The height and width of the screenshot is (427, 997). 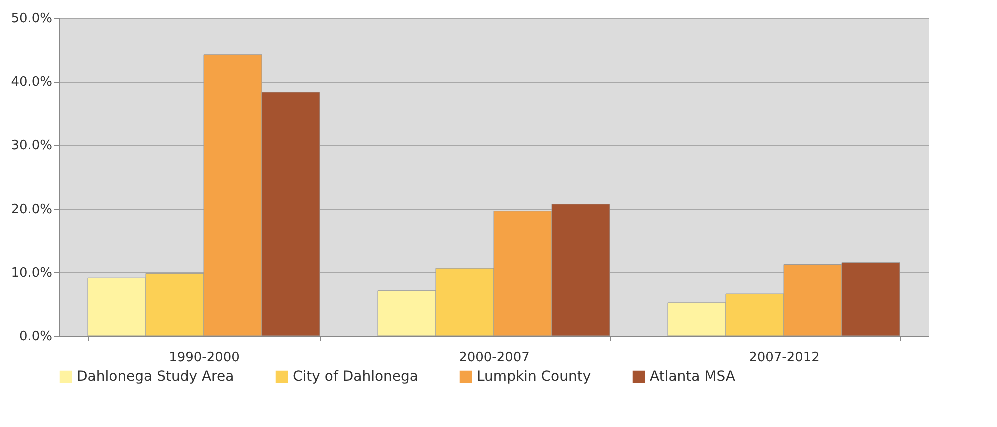 What do you see at coordinates (31, 19) in the screenshot?
I see `y-tick-label: 50.0%` at bounding box center [31, 19].